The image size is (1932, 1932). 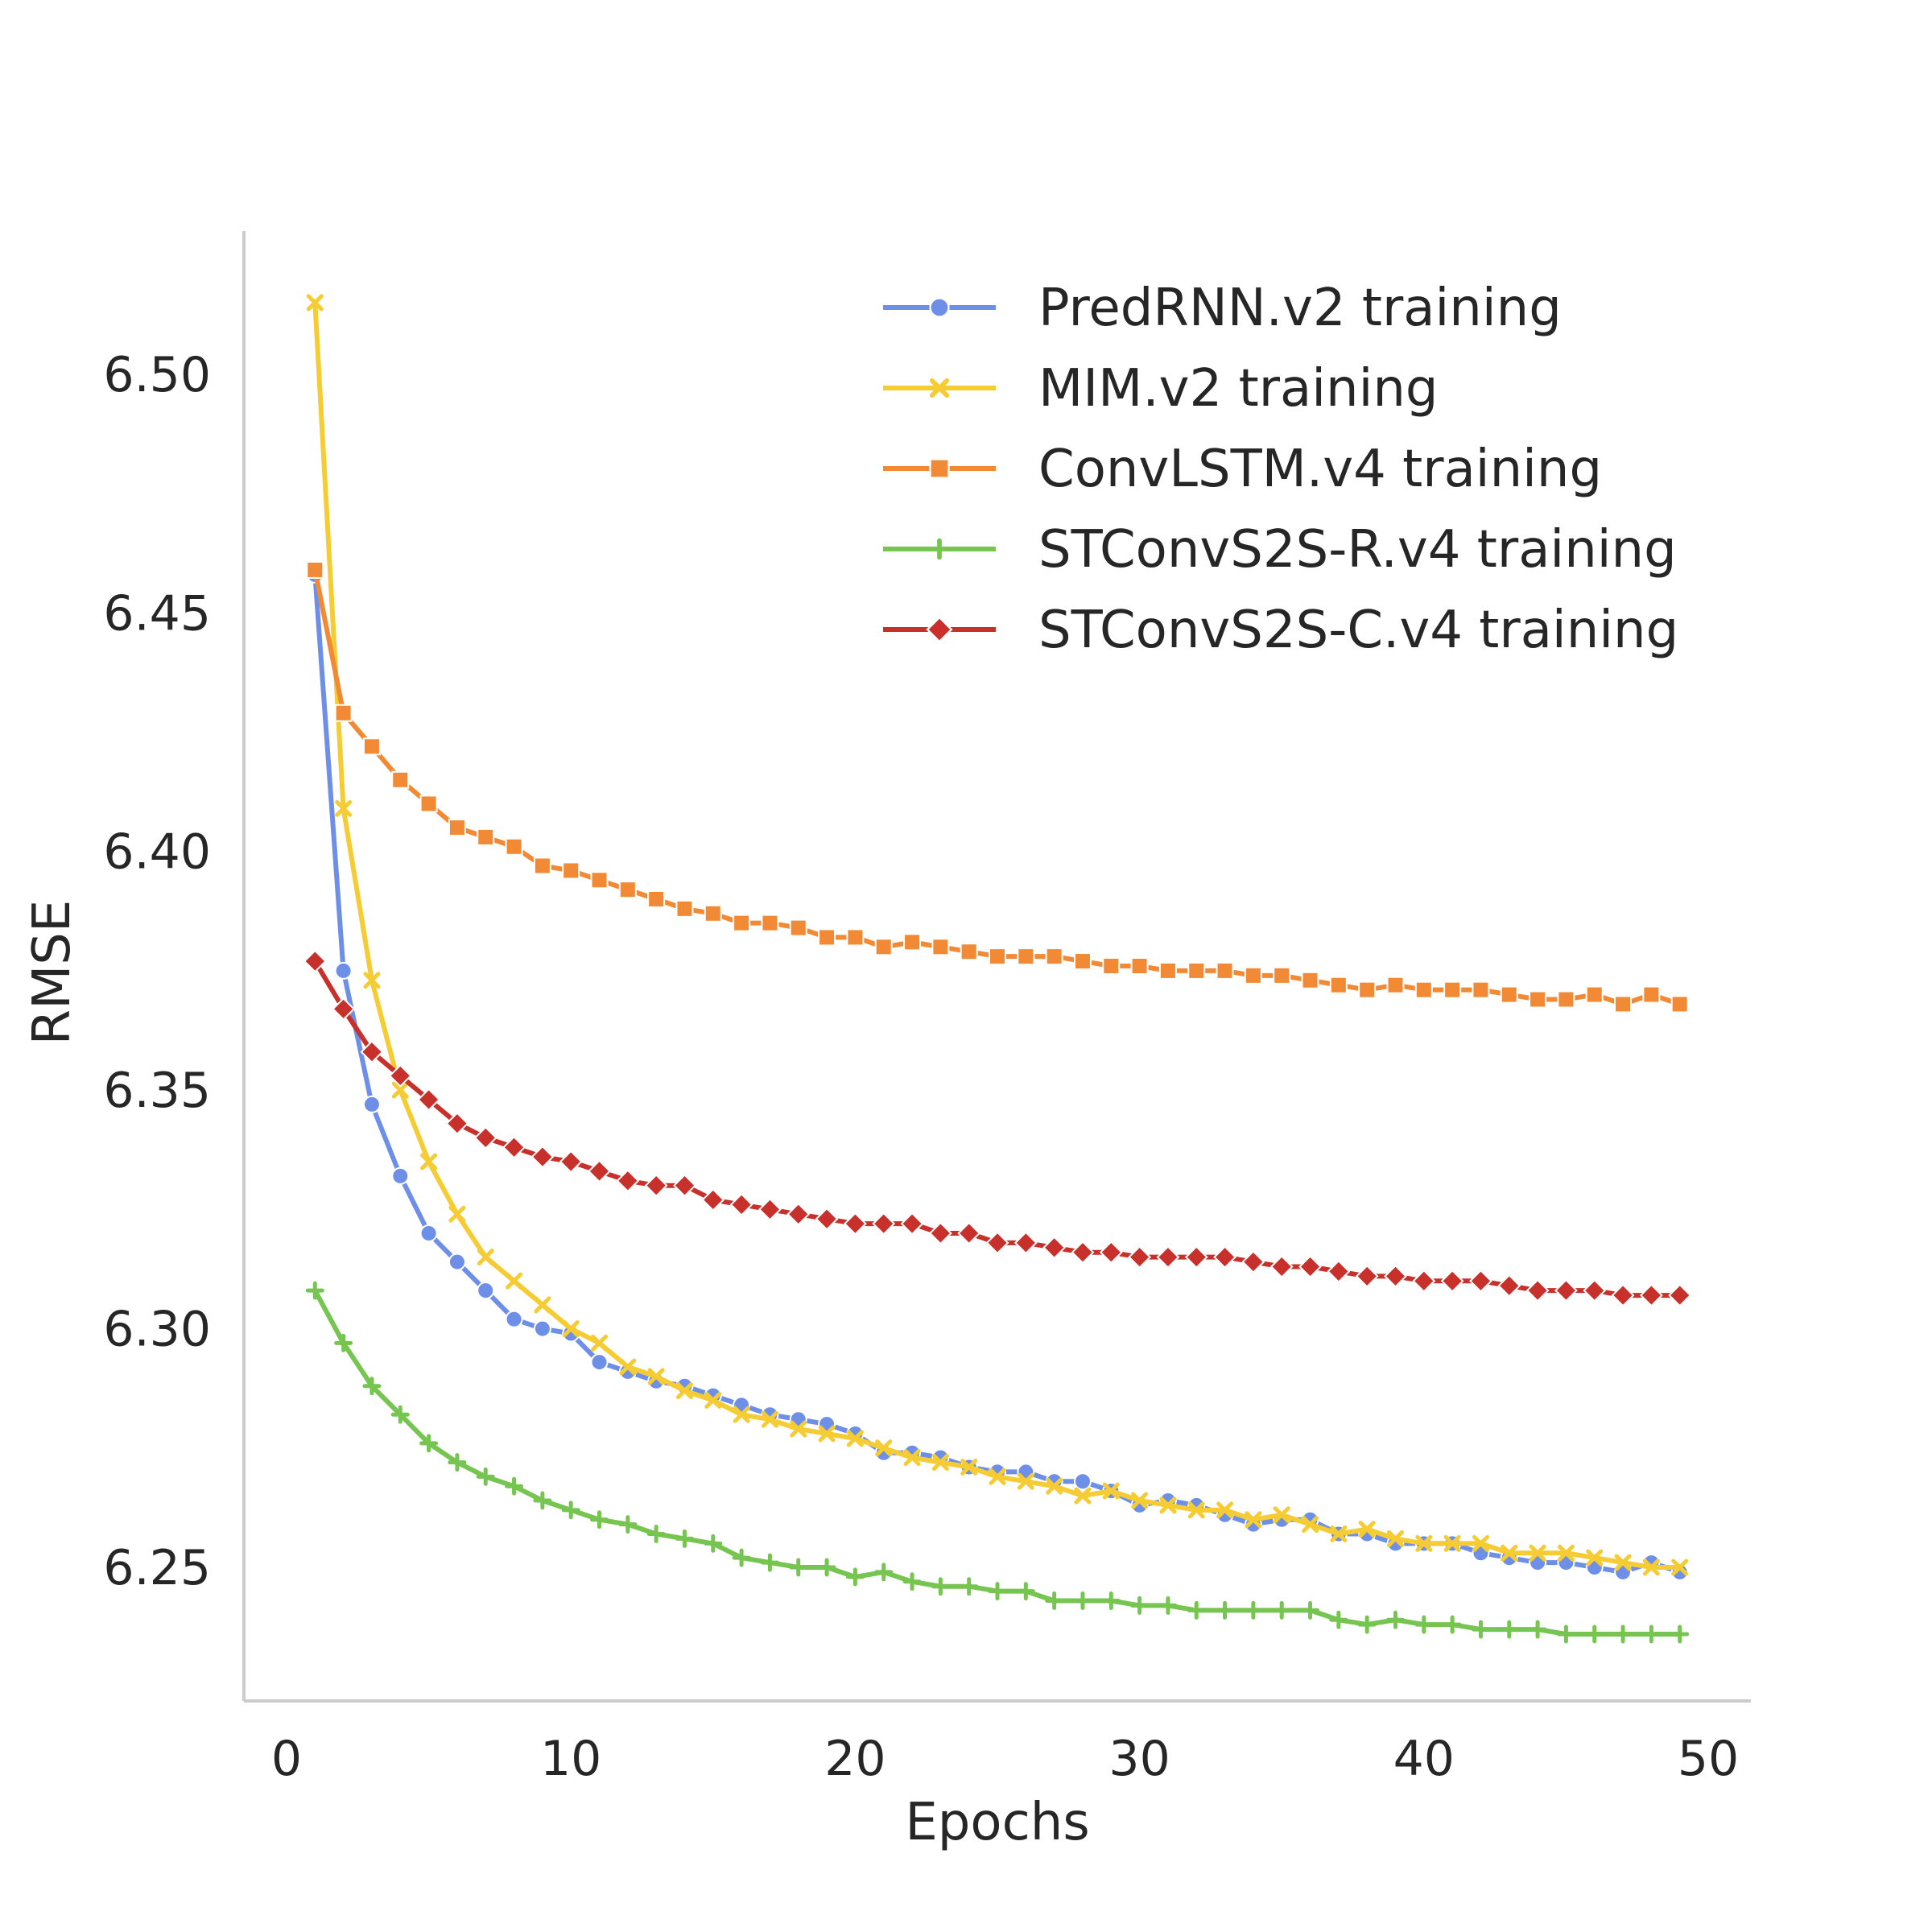 I want to click on x-axis-title: Epochs, so click(x=997, y=1822).